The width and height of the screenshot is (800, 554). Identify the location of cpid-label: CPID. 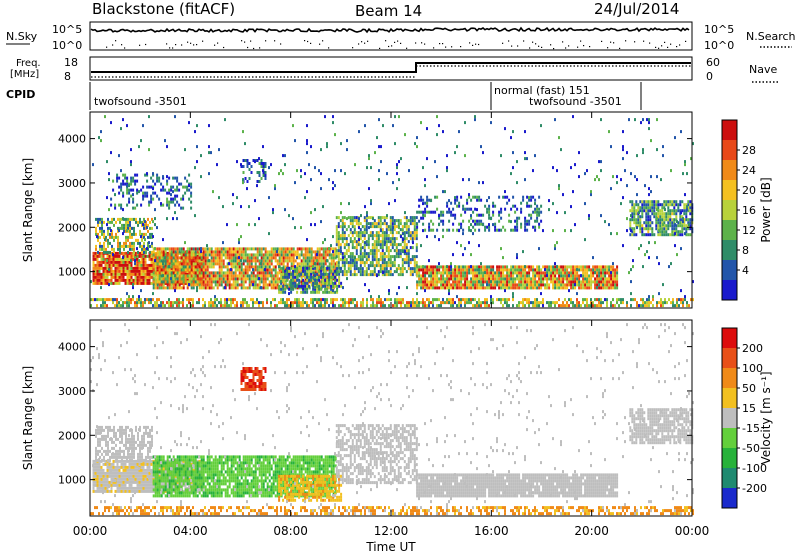
(20, 94).